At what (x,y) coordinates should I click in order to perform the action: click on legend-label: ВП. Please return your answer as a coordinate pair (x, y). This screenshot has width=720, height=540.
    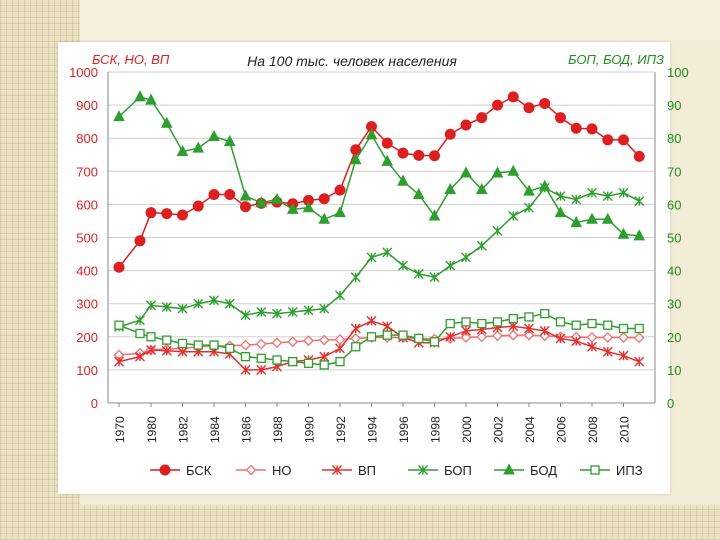
    Looking at the image, I should click on (367, 470).